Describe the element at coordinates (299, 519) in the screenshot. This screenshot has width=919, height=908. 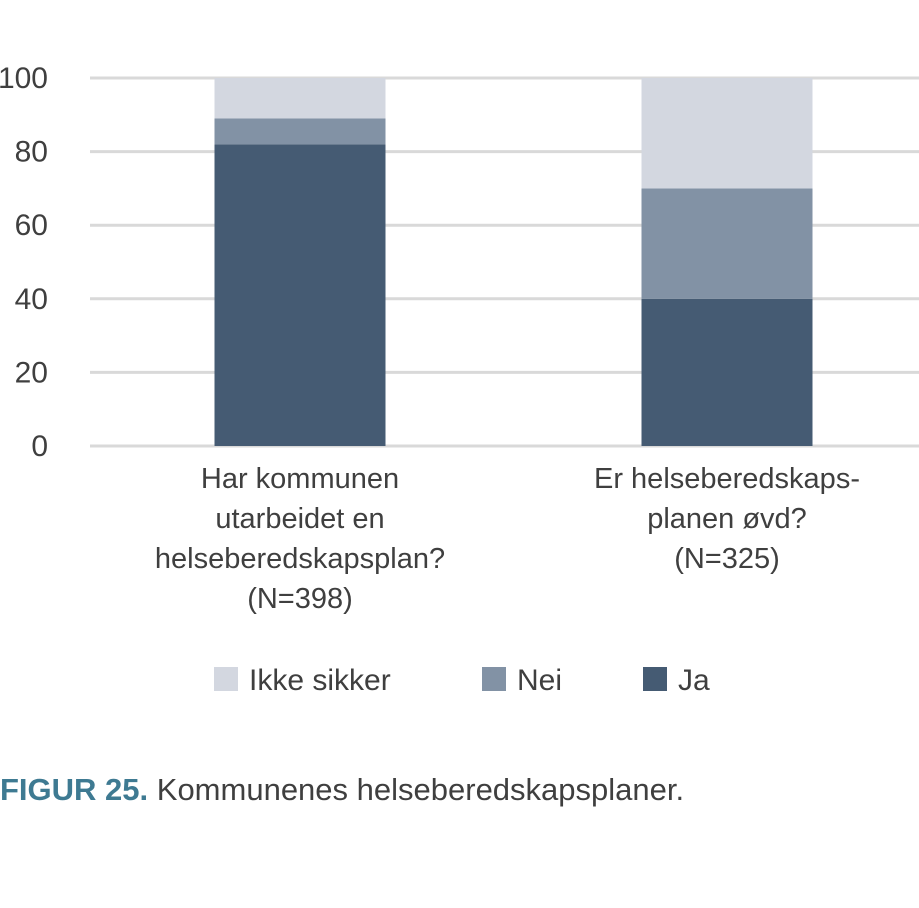
I see `category-label-line: utarbeidet en` at that location.